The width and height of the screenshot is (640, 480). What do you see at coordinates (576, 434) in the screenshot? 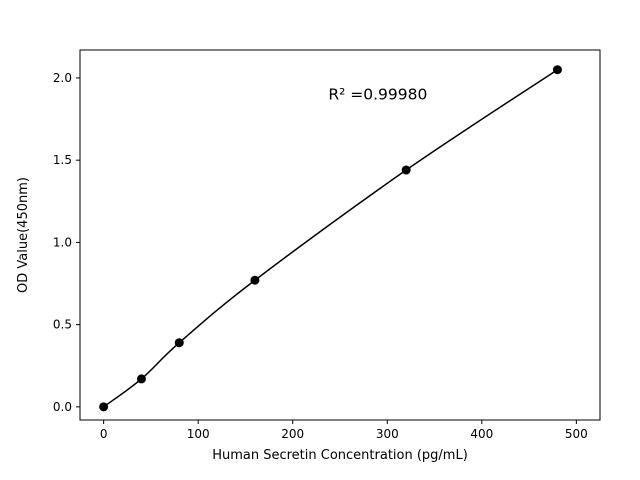
I see `x-tick-label: 500` at bounding box center [576, 434].